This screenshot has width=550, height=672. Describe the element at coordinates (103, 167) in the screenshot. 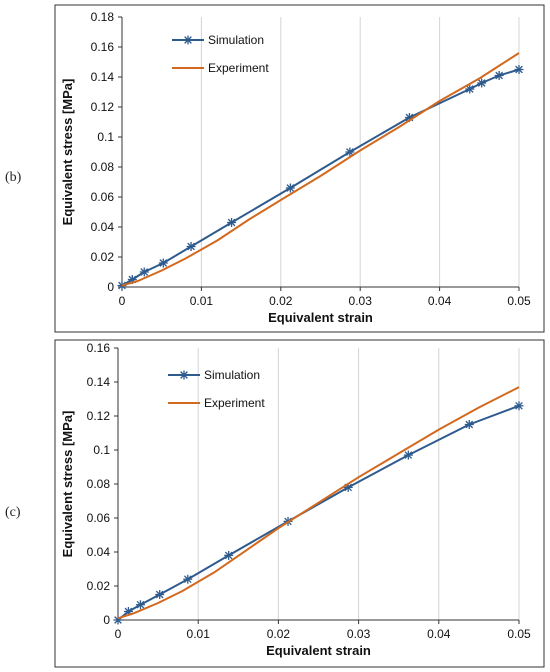

I see `y-tick-label-b-4: 0.08` at that location.